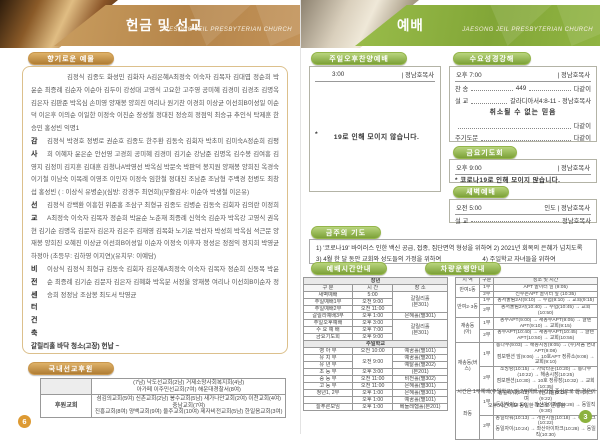 Image resolution: width=600 pixels, height=440 pixels. What do you see at coordinates (328, 302) in the screenshot?
I see `table-cell: 주일예배1부` at bounding box center [328, 302].